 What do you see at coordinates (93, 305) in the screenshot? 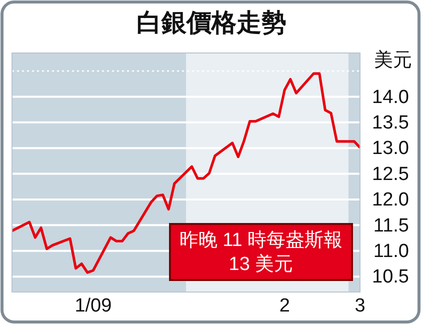
I see `x-tick-label: 1/09` at bounding box center [93, 305].